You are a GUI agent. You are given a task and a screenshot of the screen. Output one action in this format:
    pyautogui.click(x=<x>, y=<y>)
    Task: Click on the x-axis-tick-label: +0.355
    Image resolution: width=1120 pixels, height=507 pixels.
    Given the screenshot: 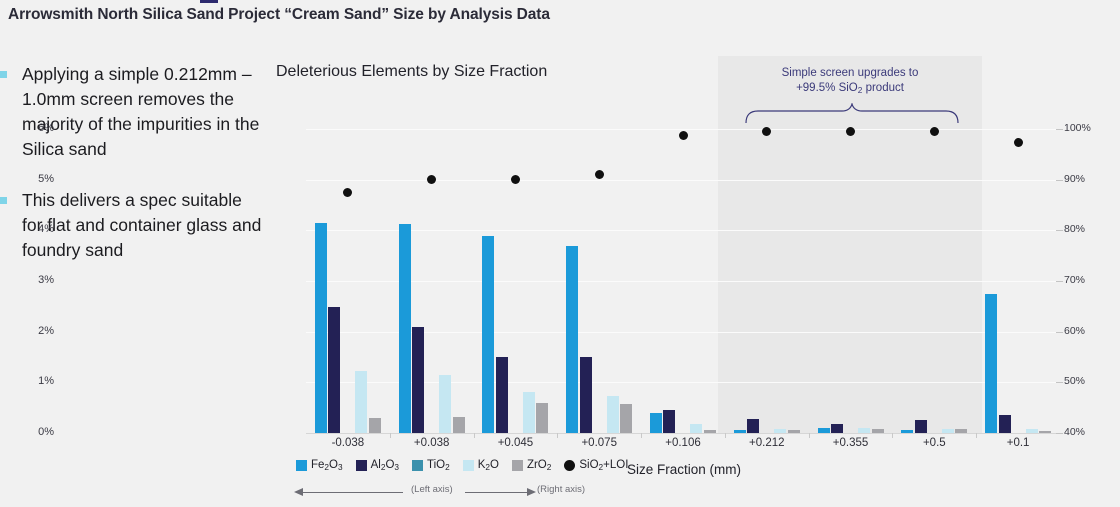 What is the action you would take?
    pyautogui.click(x=850, y=443)
    